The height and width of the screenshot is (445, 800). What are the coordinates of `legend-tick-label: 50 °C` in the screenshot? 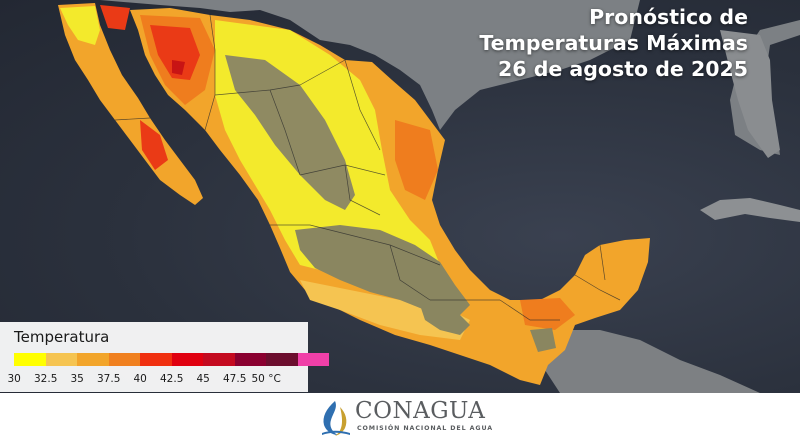 It's located at (266, 379).